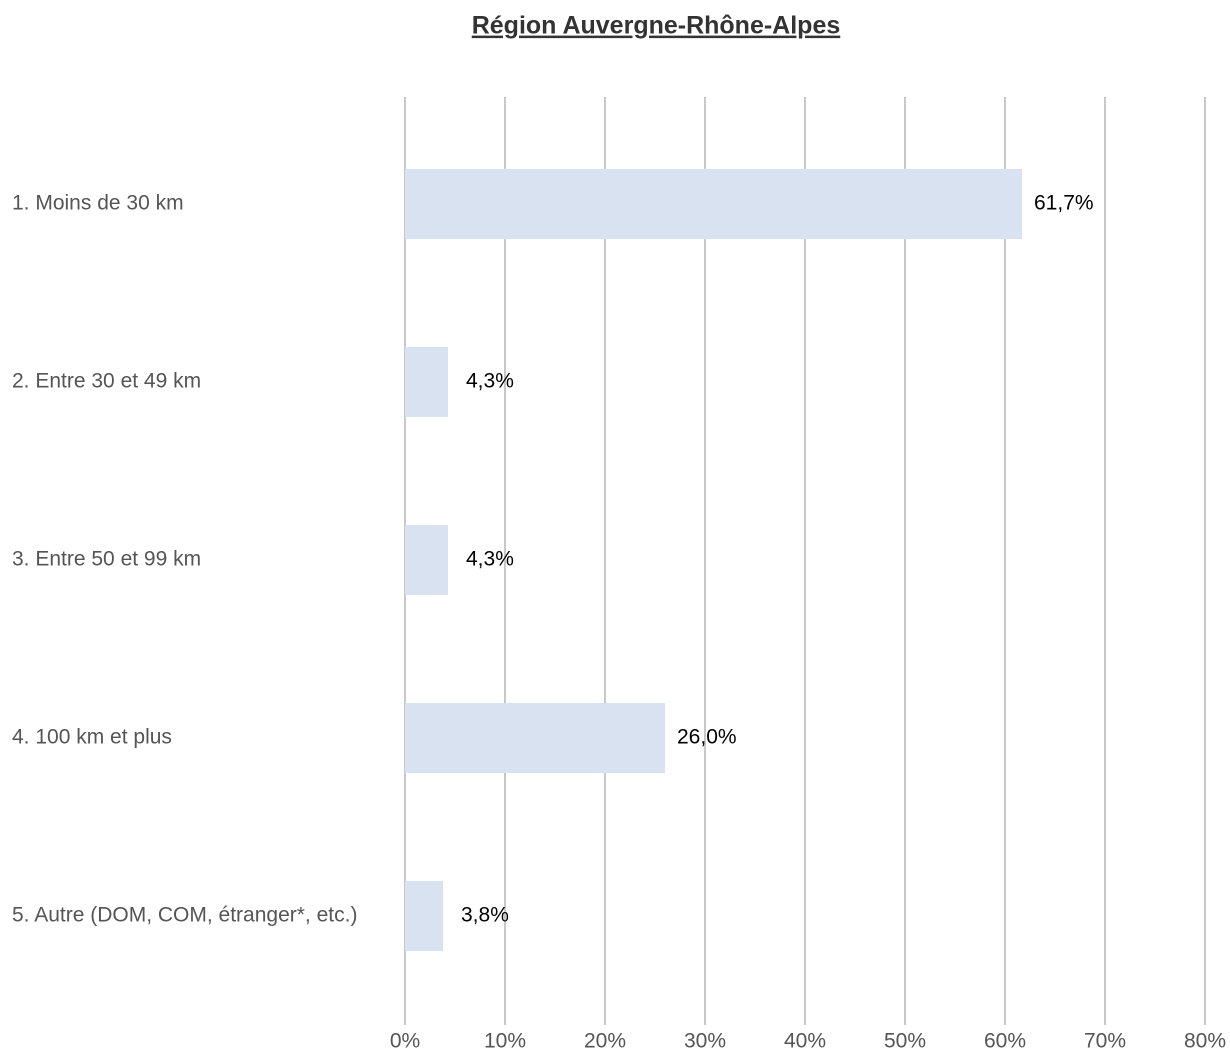  Describe the element at coordinates (106, 559) in the screenshot. I see `category-label: 3. Entre 50 et 99 km` at that location.